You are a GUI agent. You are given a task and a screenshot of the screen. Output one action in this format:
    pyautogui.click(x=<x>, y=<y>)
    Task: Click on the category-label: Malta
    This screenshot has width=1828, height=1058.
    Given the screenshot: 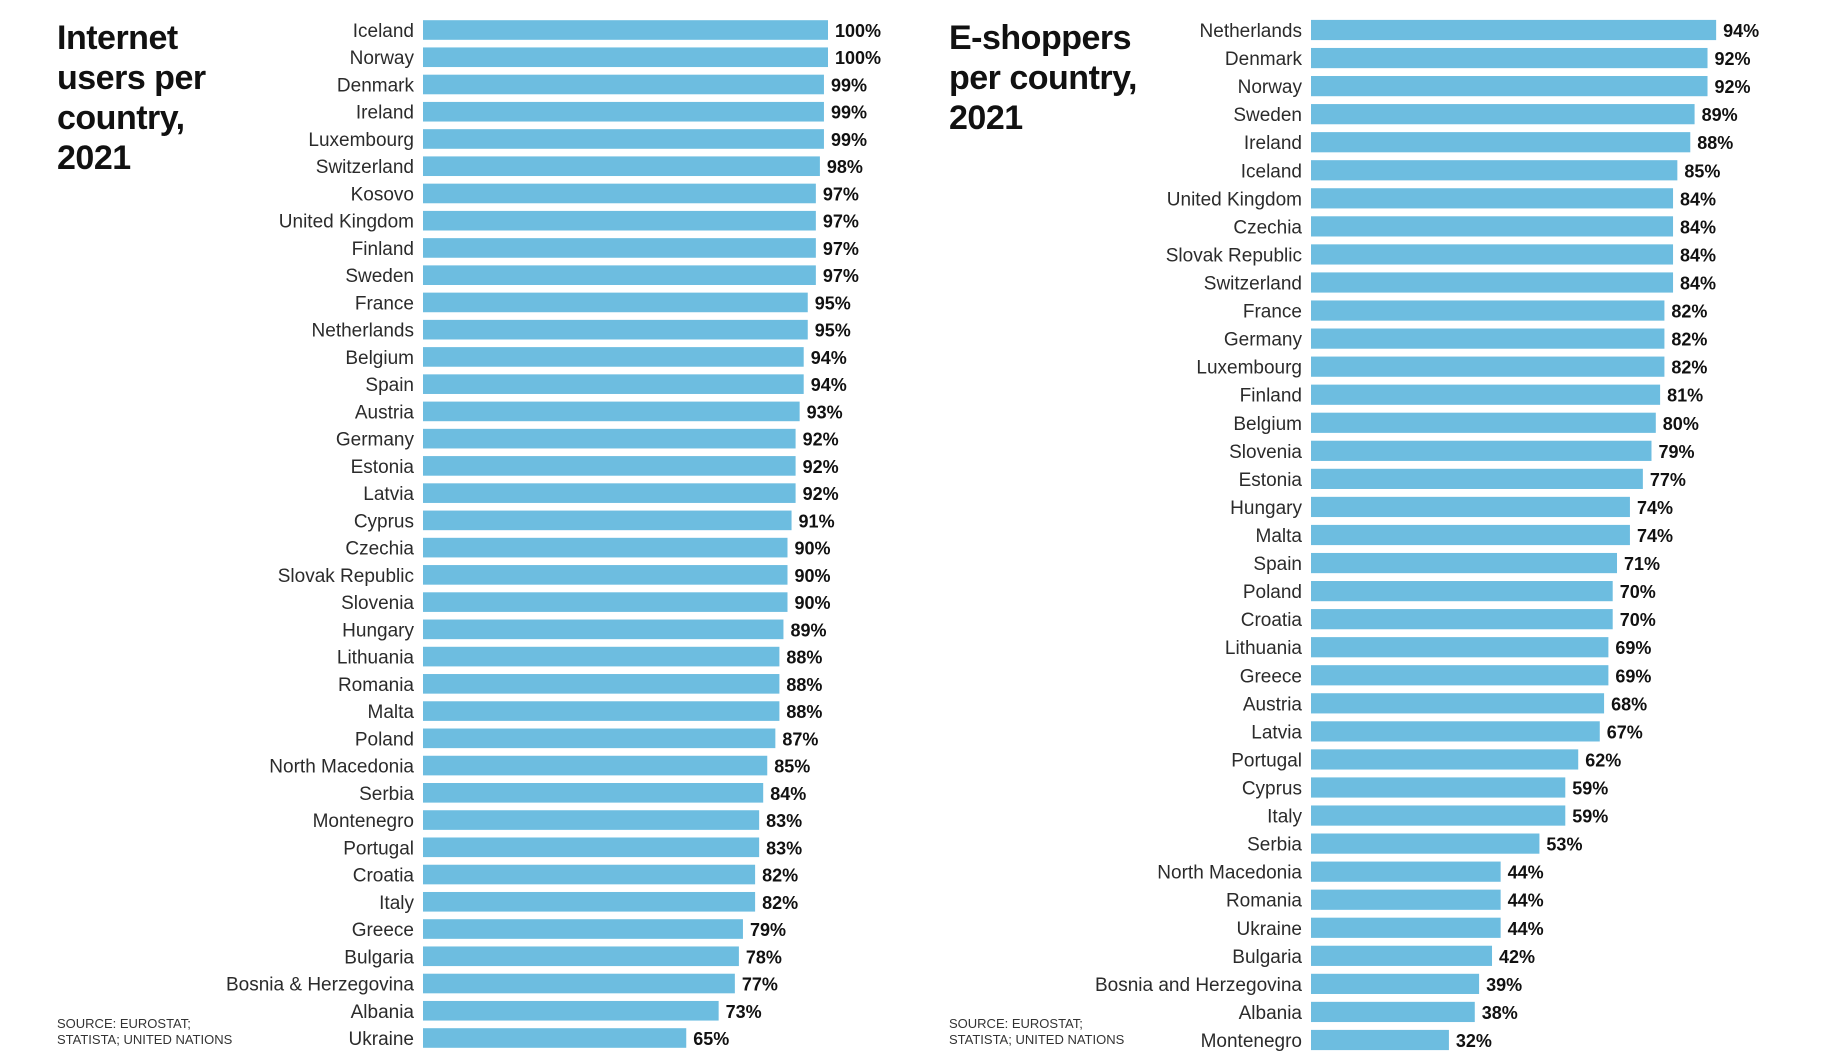 What is the action you would take?
    pyautogui.click(x=391, y=712)
    